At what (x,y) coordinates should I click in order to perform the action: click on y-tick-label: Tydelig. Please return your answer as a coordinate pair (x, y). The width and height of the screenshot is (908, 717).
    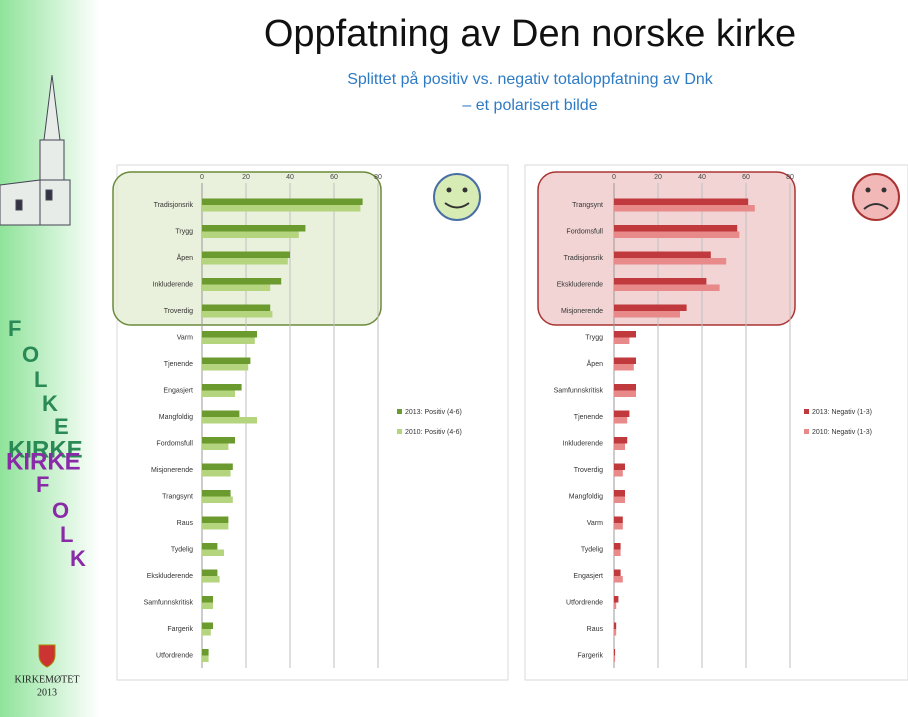
    Looking at the image, I should click on (182, 549).